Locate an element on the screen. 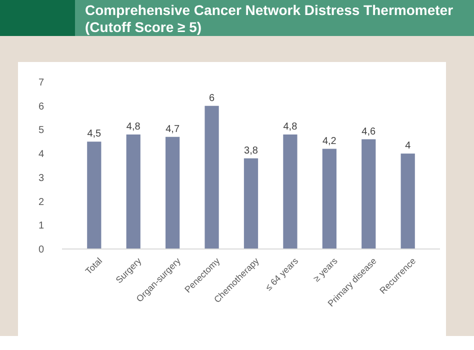 Image resolution: width=474 pixels, height=350 pixels. data-label: 4,7 is located at coordinates (173, 129).